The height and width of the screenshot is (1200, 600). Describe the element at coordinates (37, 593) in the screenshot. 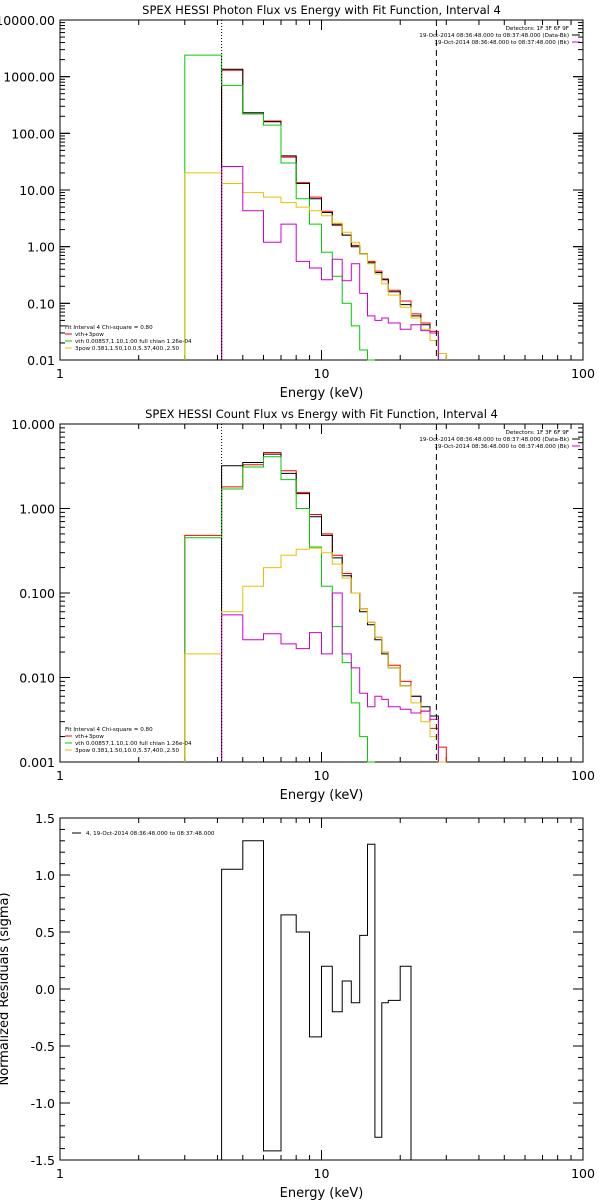

I see `y-tick-label: 0.100` at that location.